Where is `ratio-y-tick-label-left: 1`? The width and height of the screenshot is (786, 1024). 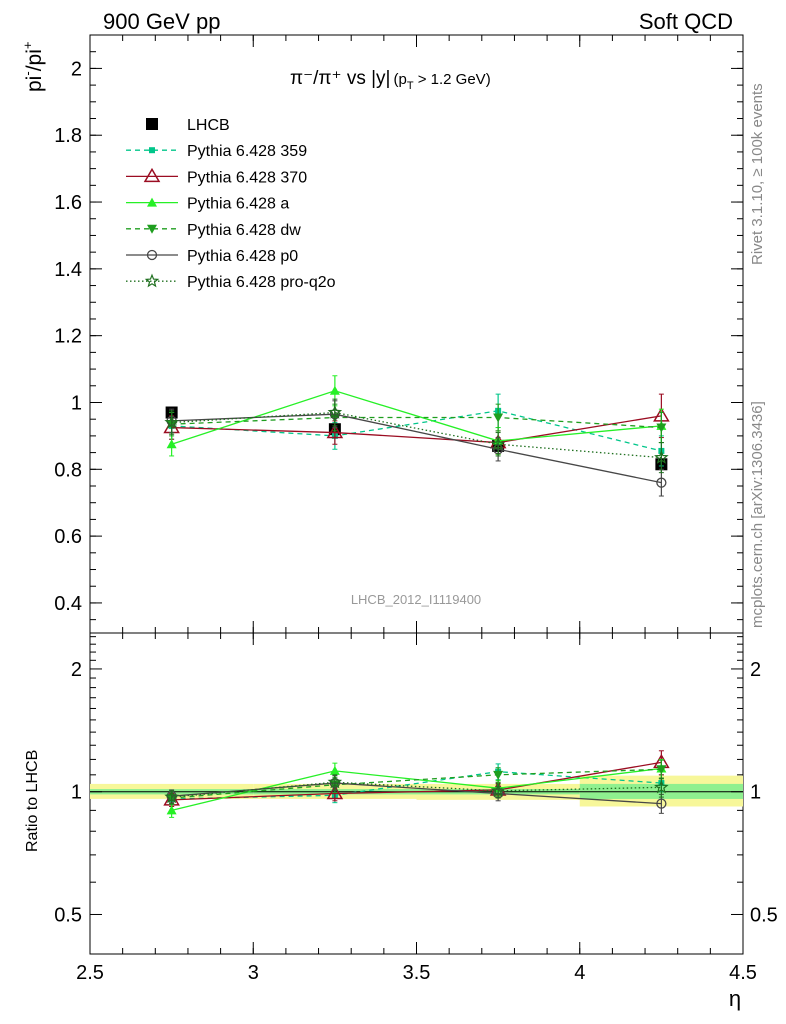
ratio-y-tick-label-left: 1 is located at coordinates (76, 793).